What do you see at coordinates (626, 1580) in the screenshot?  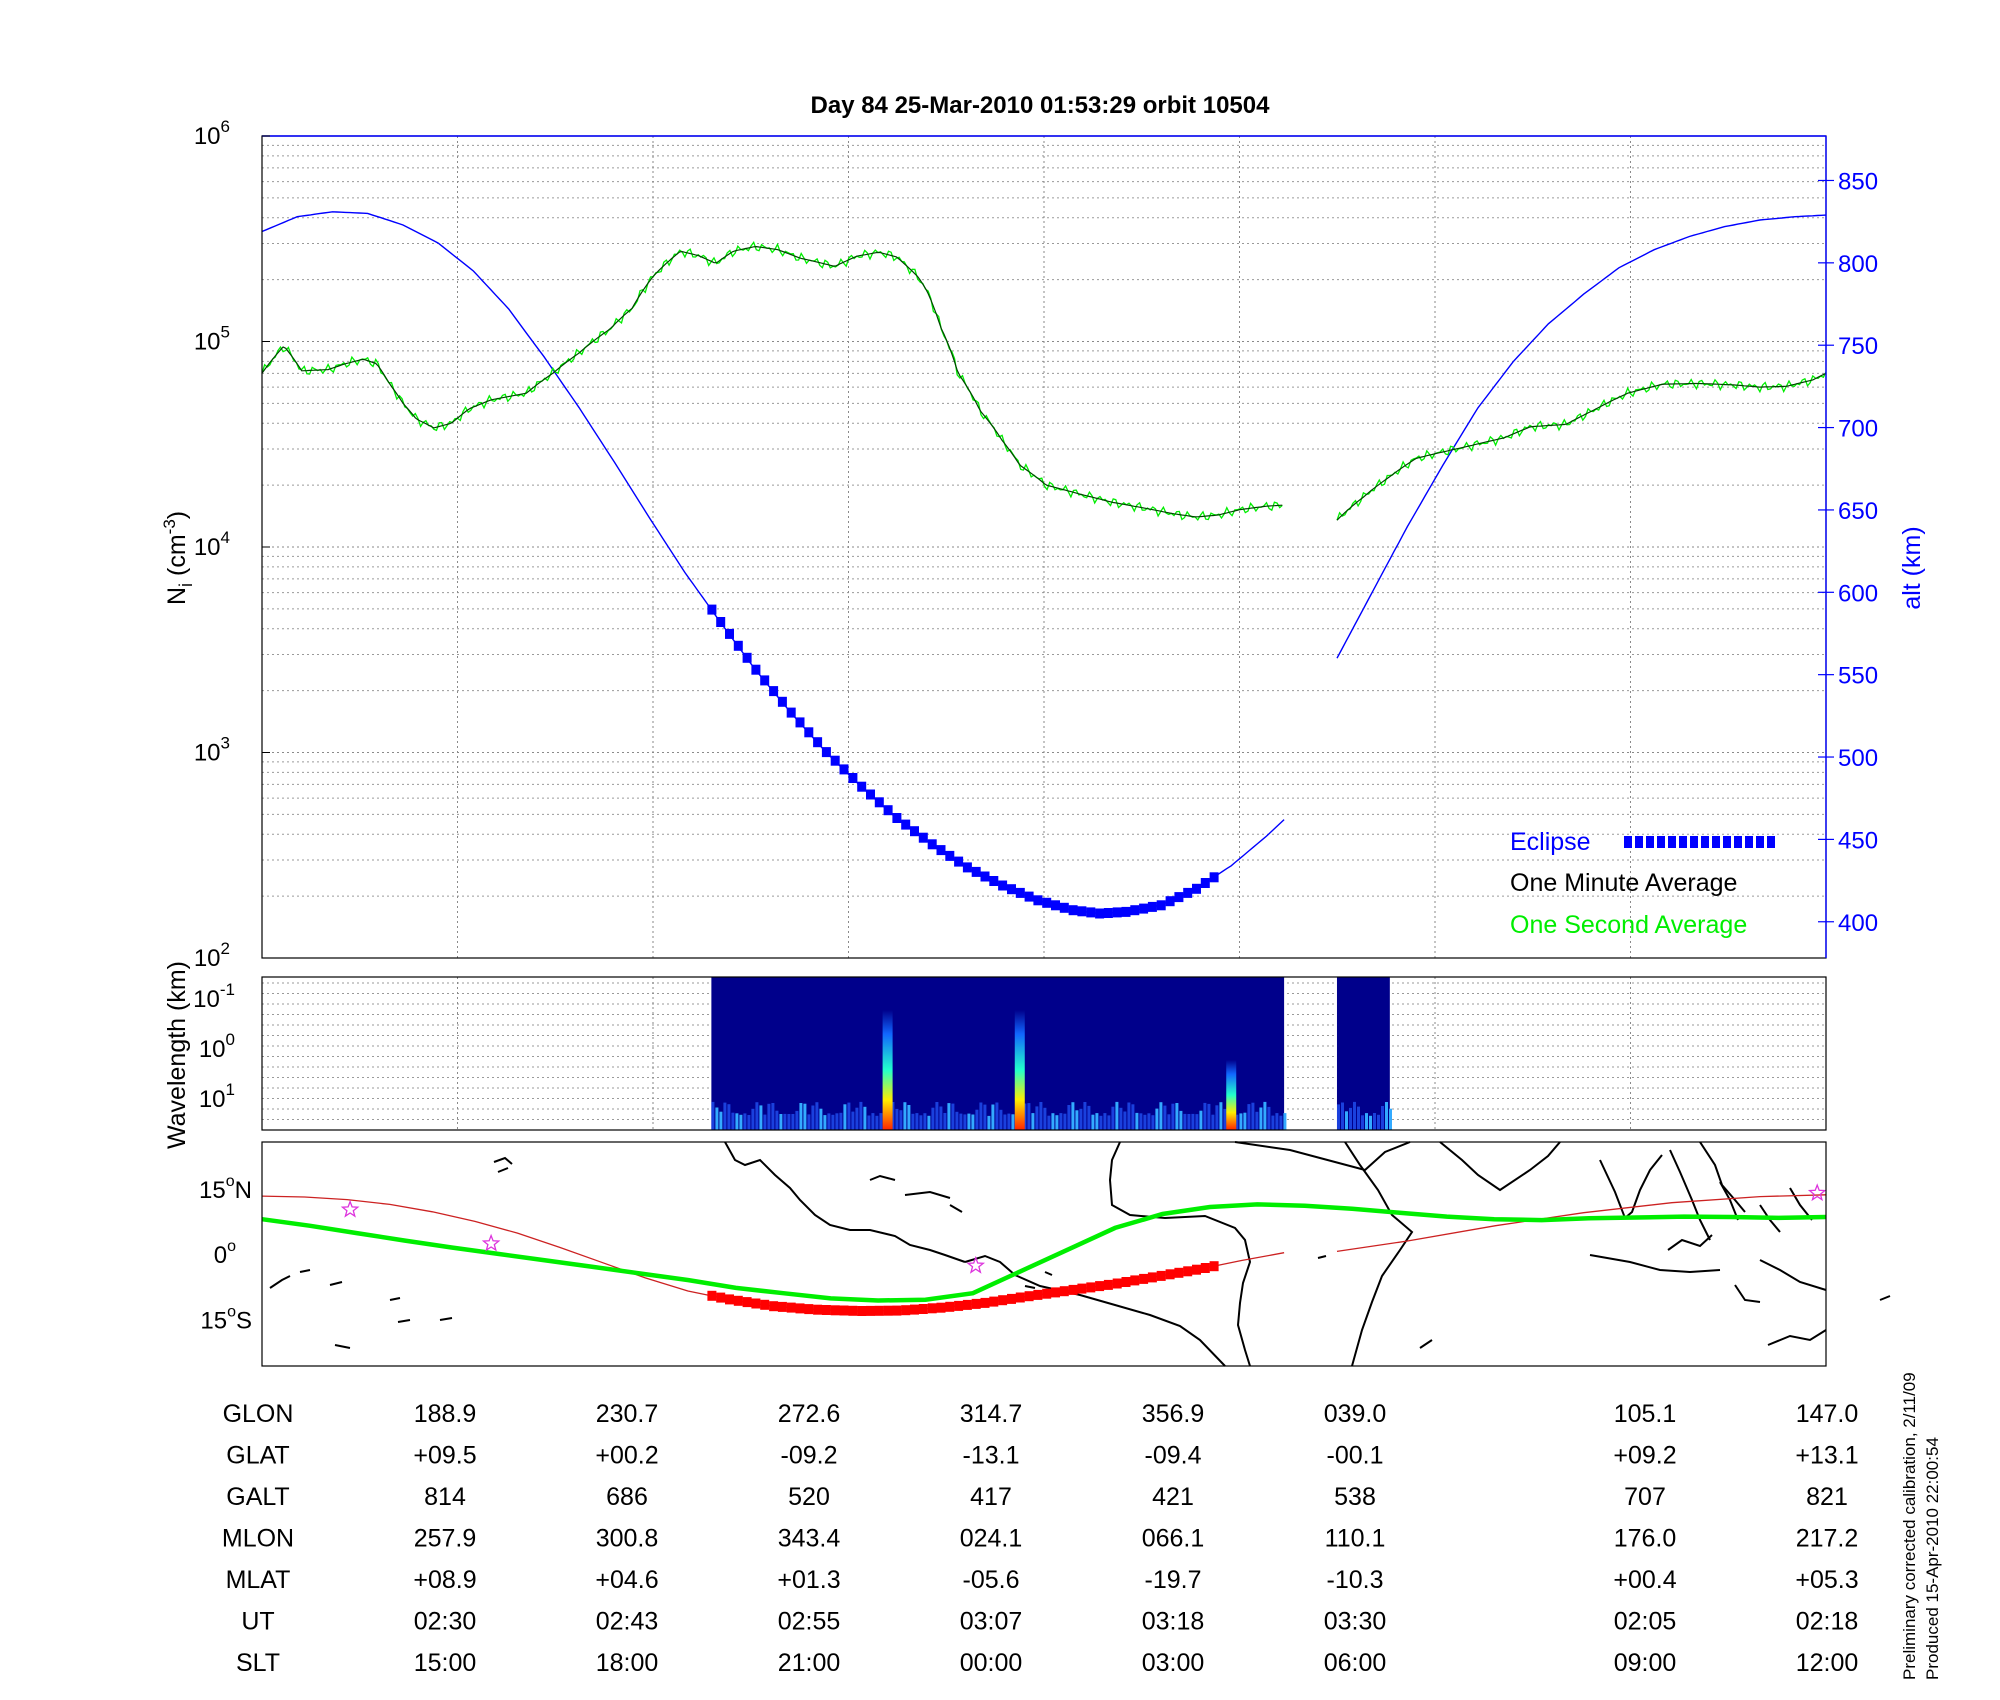 I see `table-cell: +04.6` at bounding box center [626, 1580].